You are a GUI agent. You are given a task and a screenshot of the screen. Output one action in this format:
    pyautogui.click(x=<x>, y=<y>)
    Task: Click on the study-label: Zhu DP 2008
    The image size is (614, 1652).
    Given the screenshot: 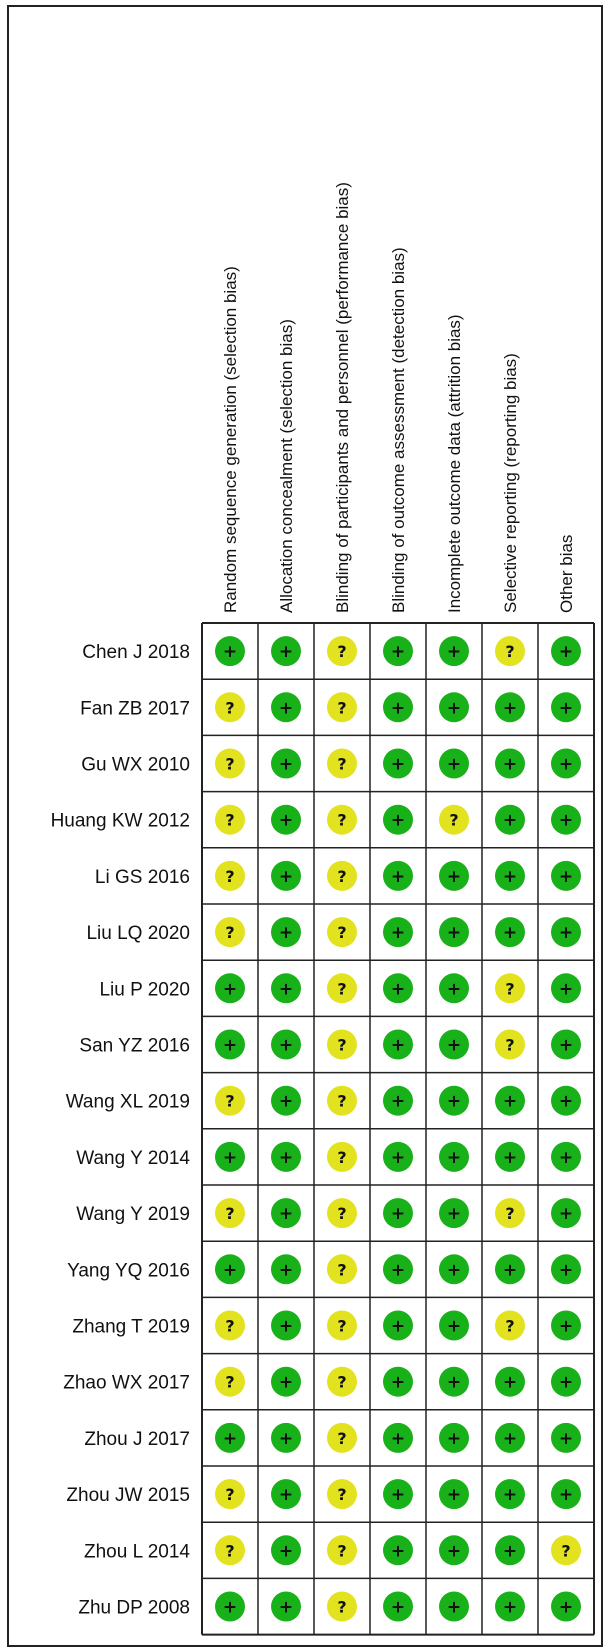 What is the action you would take?
    pyautogui.click(x=134, y=1608)
    